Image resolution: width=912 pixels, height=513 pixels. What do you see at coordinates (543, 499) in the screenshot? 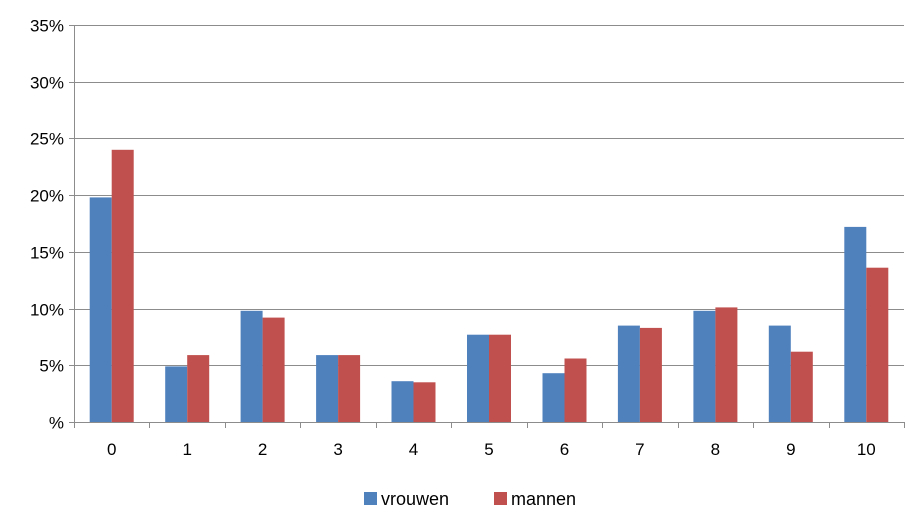
I see `legend-label-mannen: mannen` at bounding box center [543, 499].